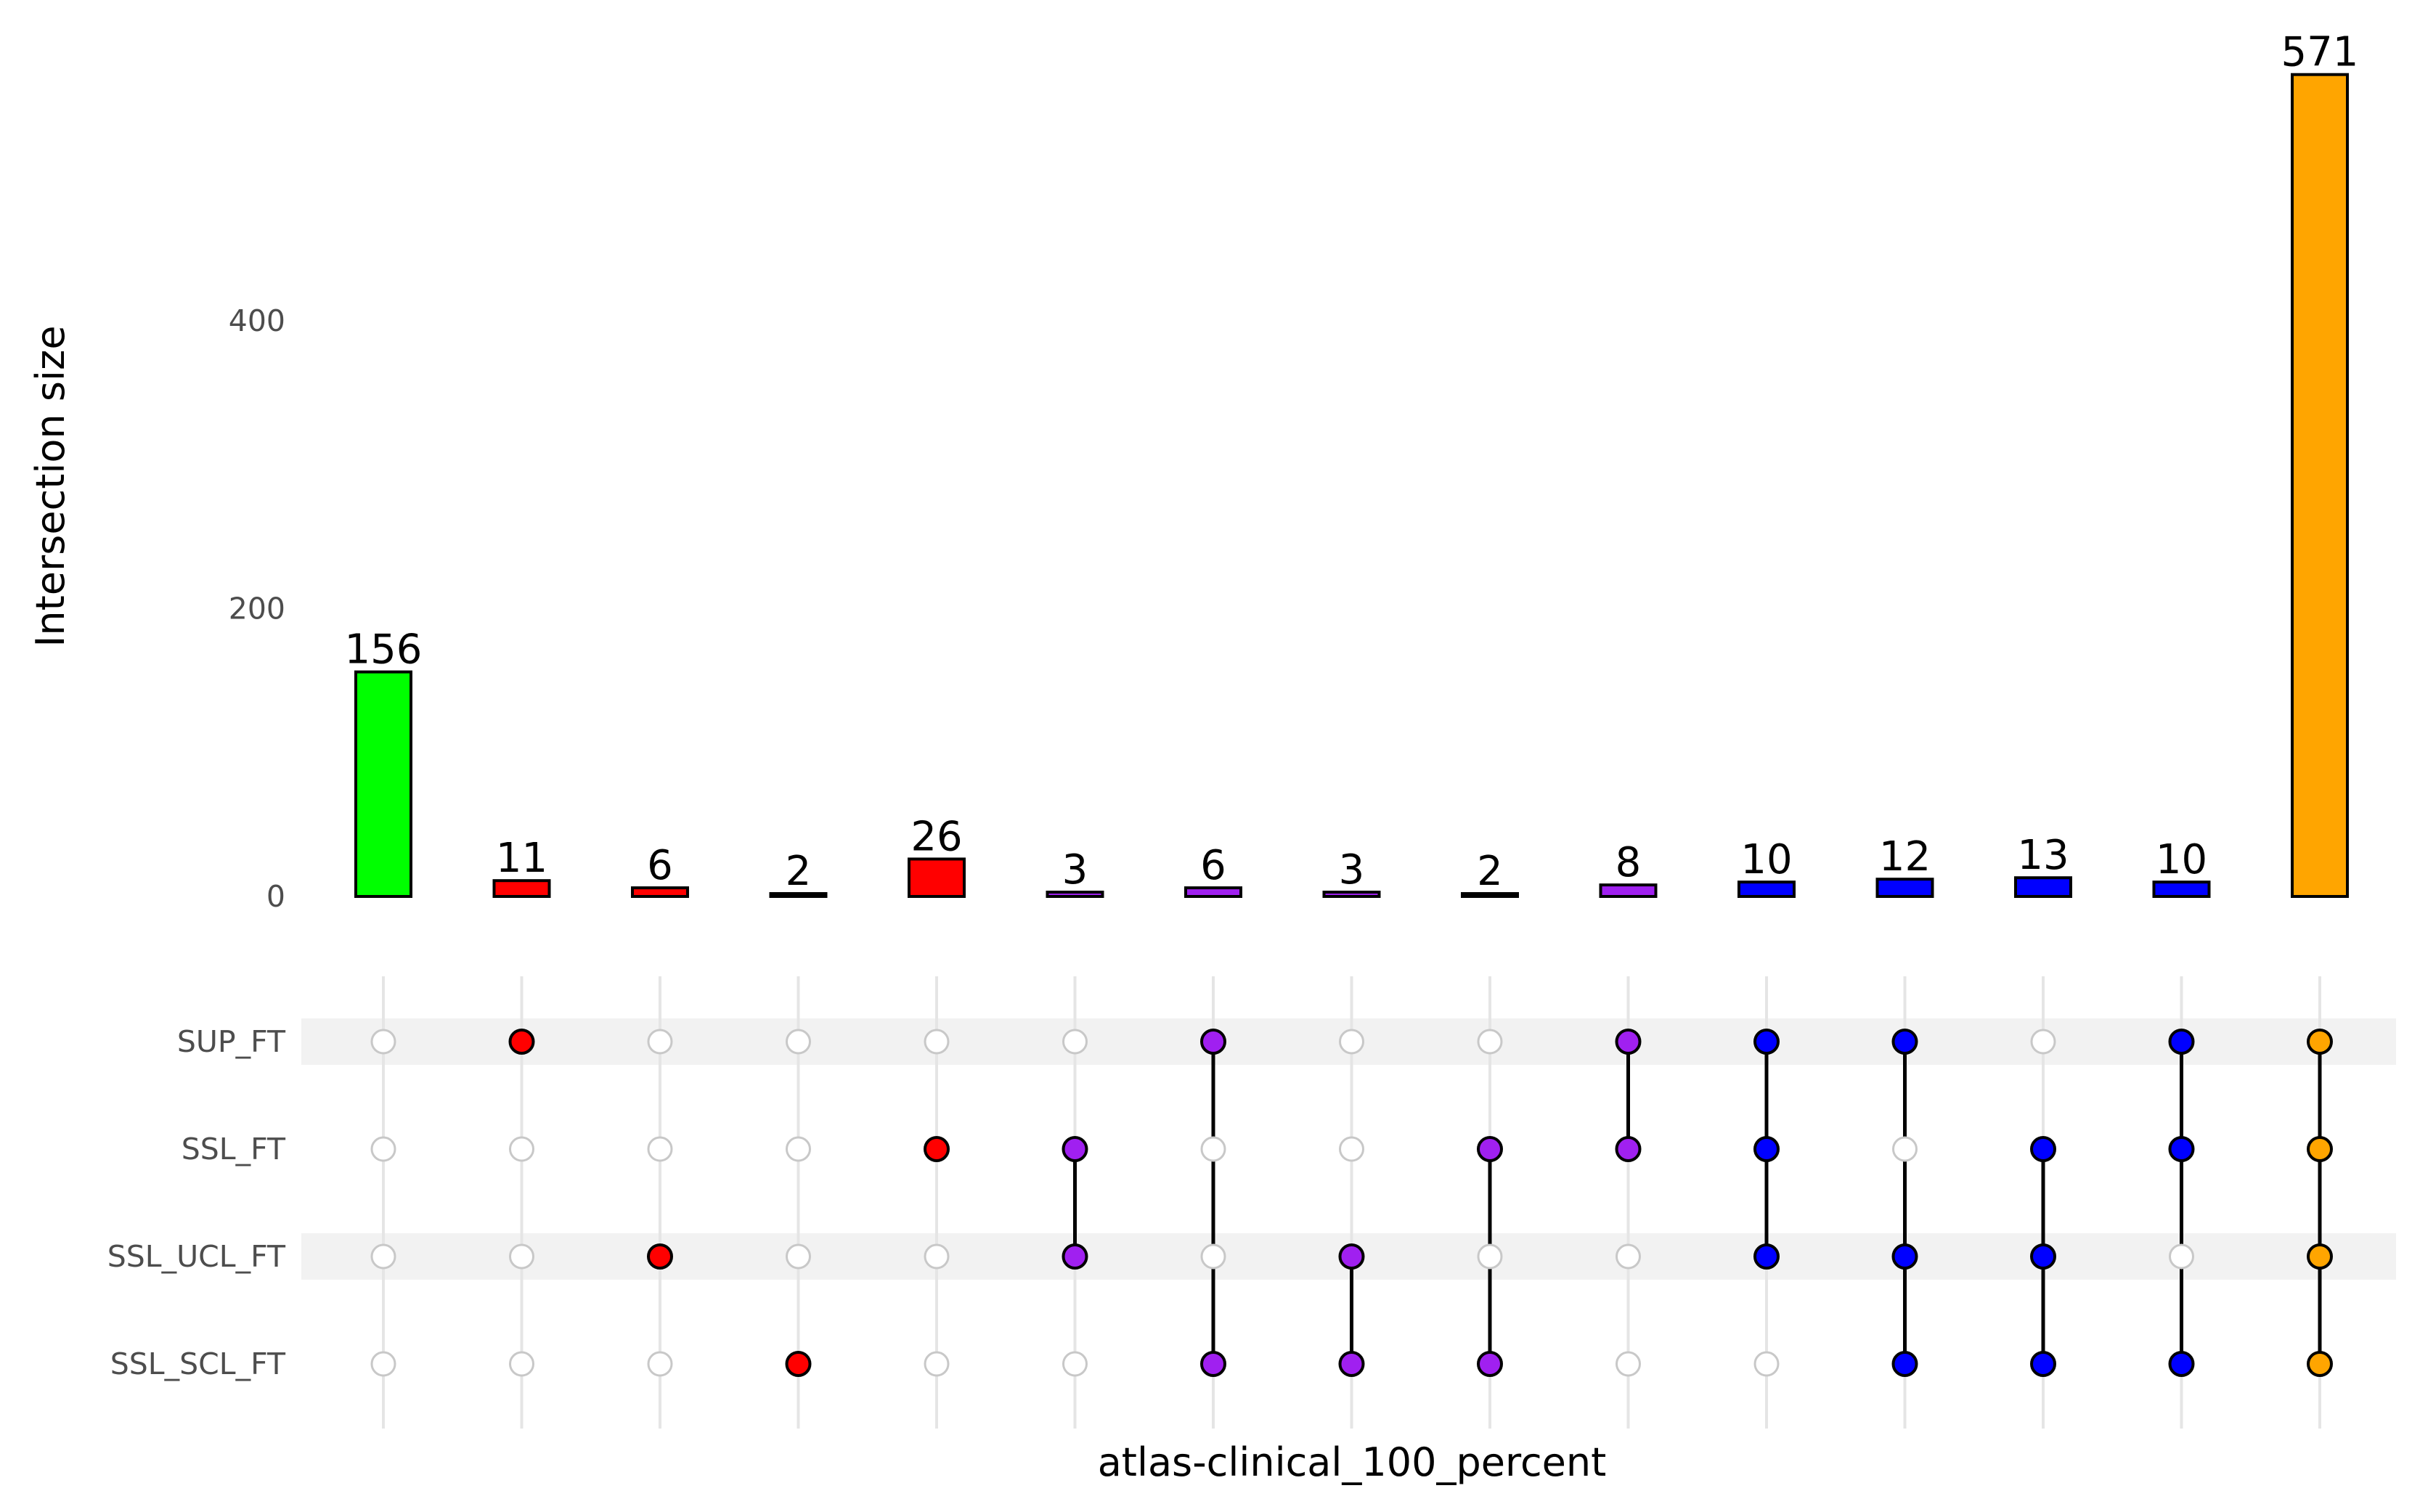  Describe the element at coordinates (2043, 855) in the screenshot. I see `bar-value-label: 13` at that location.